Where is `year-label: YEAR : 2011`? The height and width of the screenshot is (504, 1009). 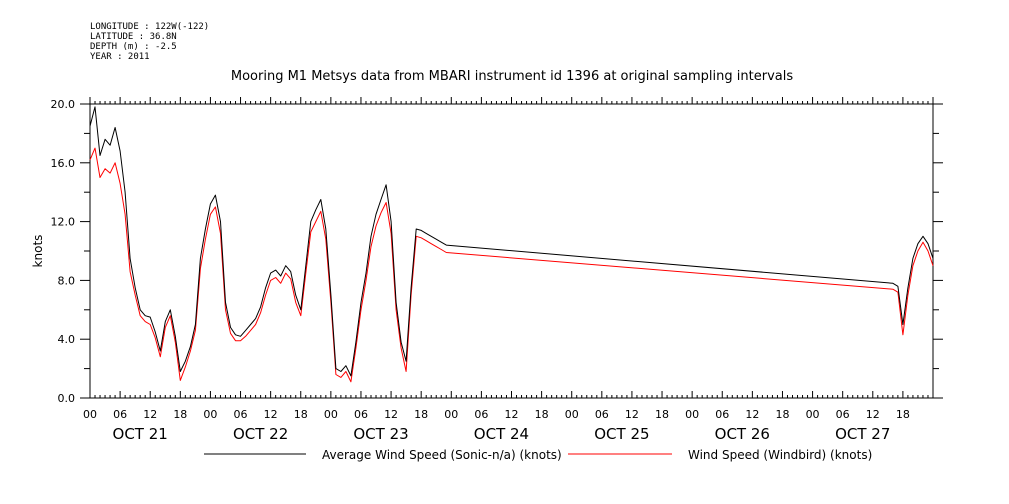 year-label: YEAR : 2011 is located at coordinates (120, 57).